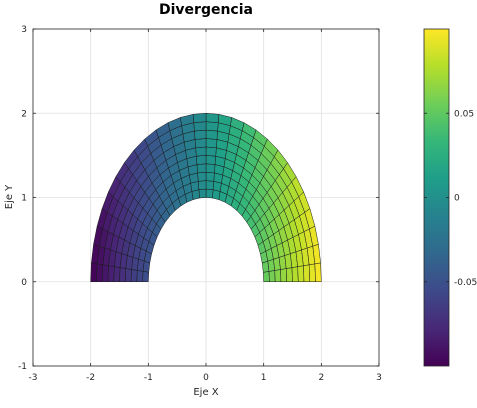 This screenshot has width=477, height=408. What do you see at coordinates (465, 283) in the screenshot?
I see `colorbar-tick-label: -0.05` at bounding box center [465, 283].